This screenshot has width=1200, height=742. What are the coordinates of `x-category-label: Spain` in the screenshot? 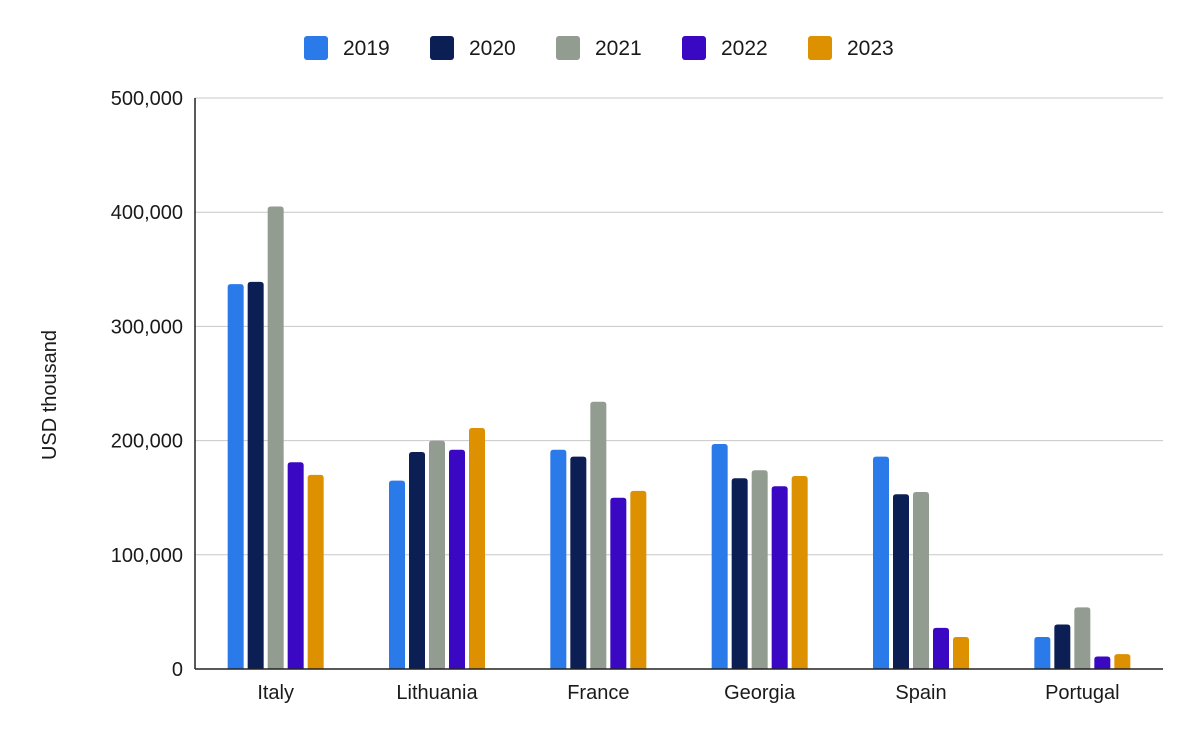 It's located at (920, 693).